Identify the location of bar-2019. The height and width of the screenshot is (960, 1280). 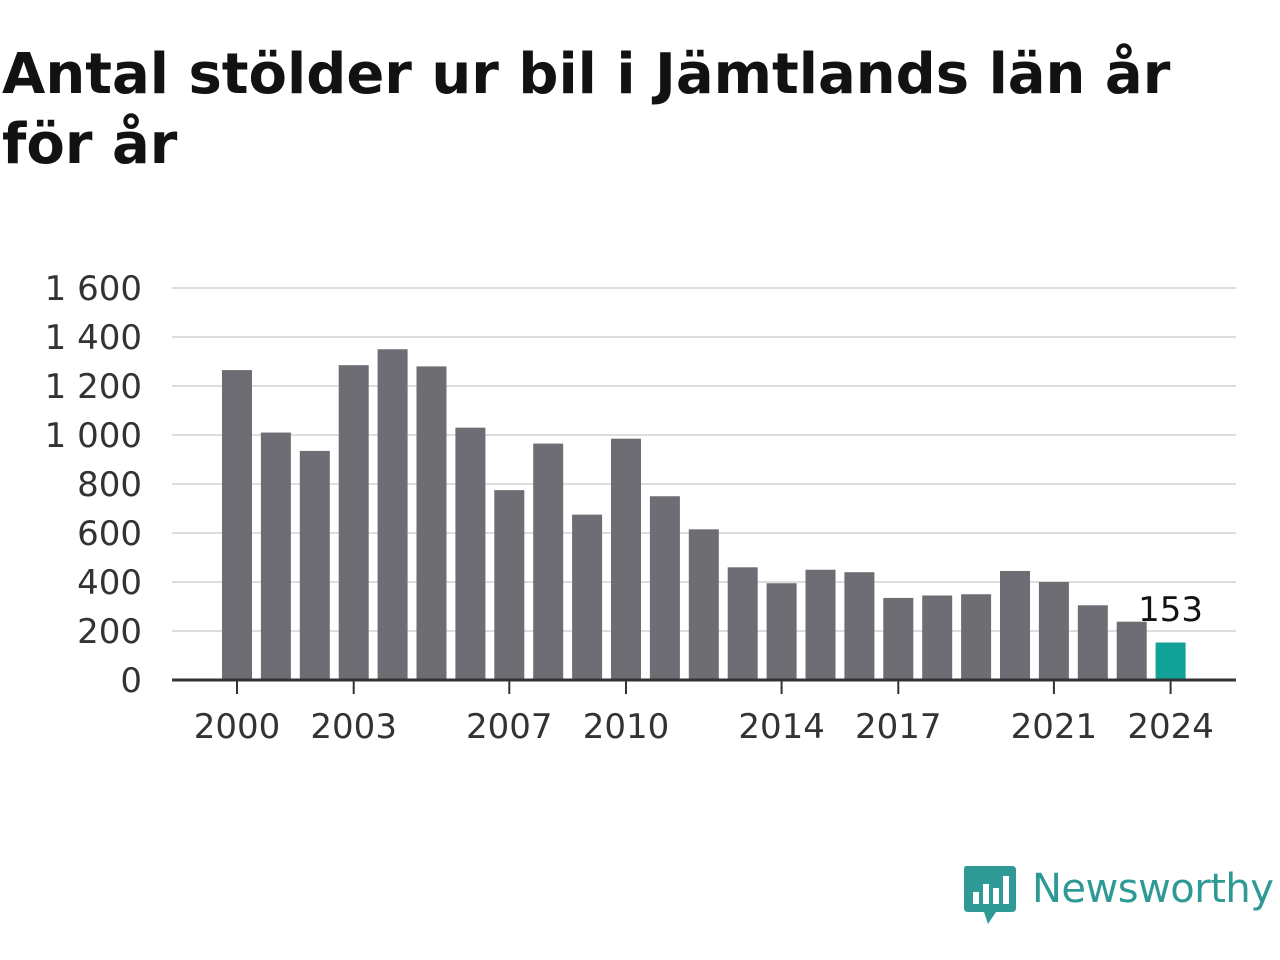
(976, 637).